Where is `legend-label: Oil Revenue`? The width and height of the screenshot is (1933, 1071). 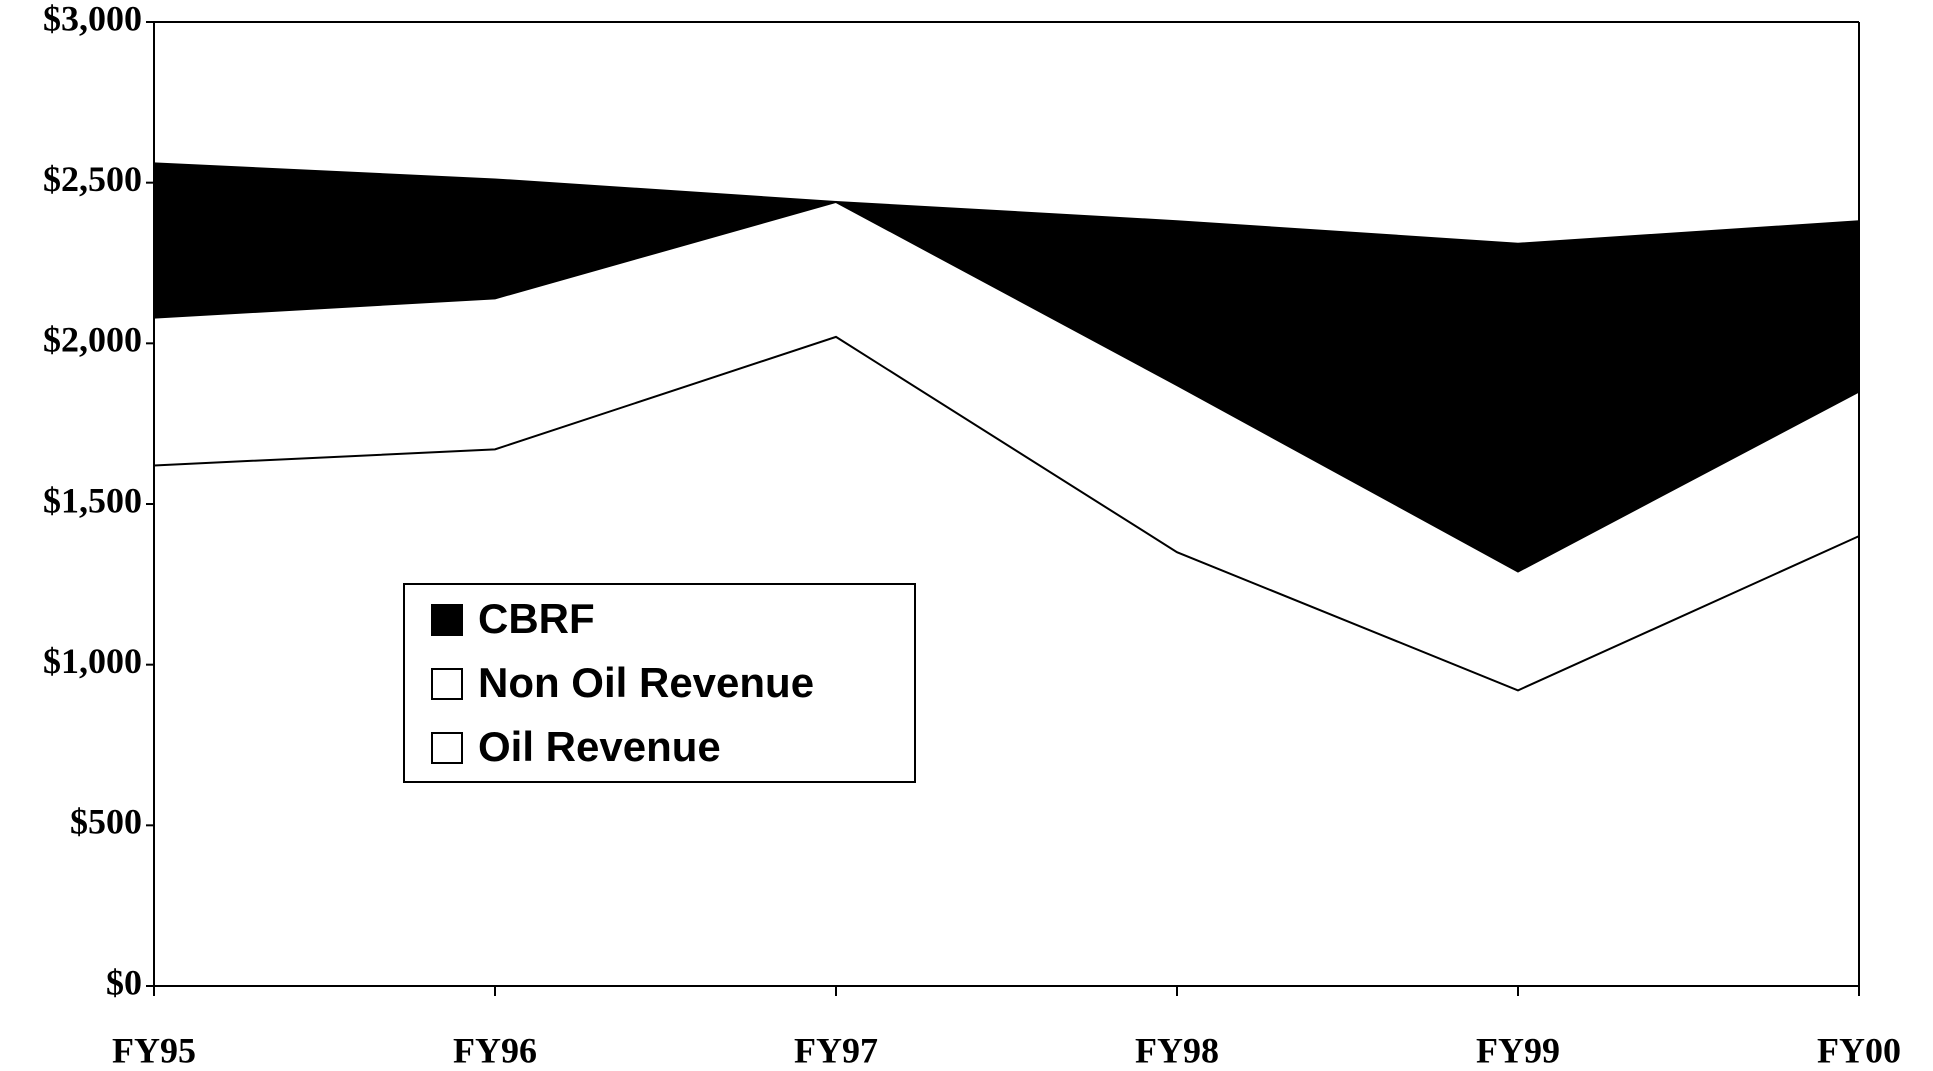
legend-label: Oil Revenue is located at coordinates (599, 746).